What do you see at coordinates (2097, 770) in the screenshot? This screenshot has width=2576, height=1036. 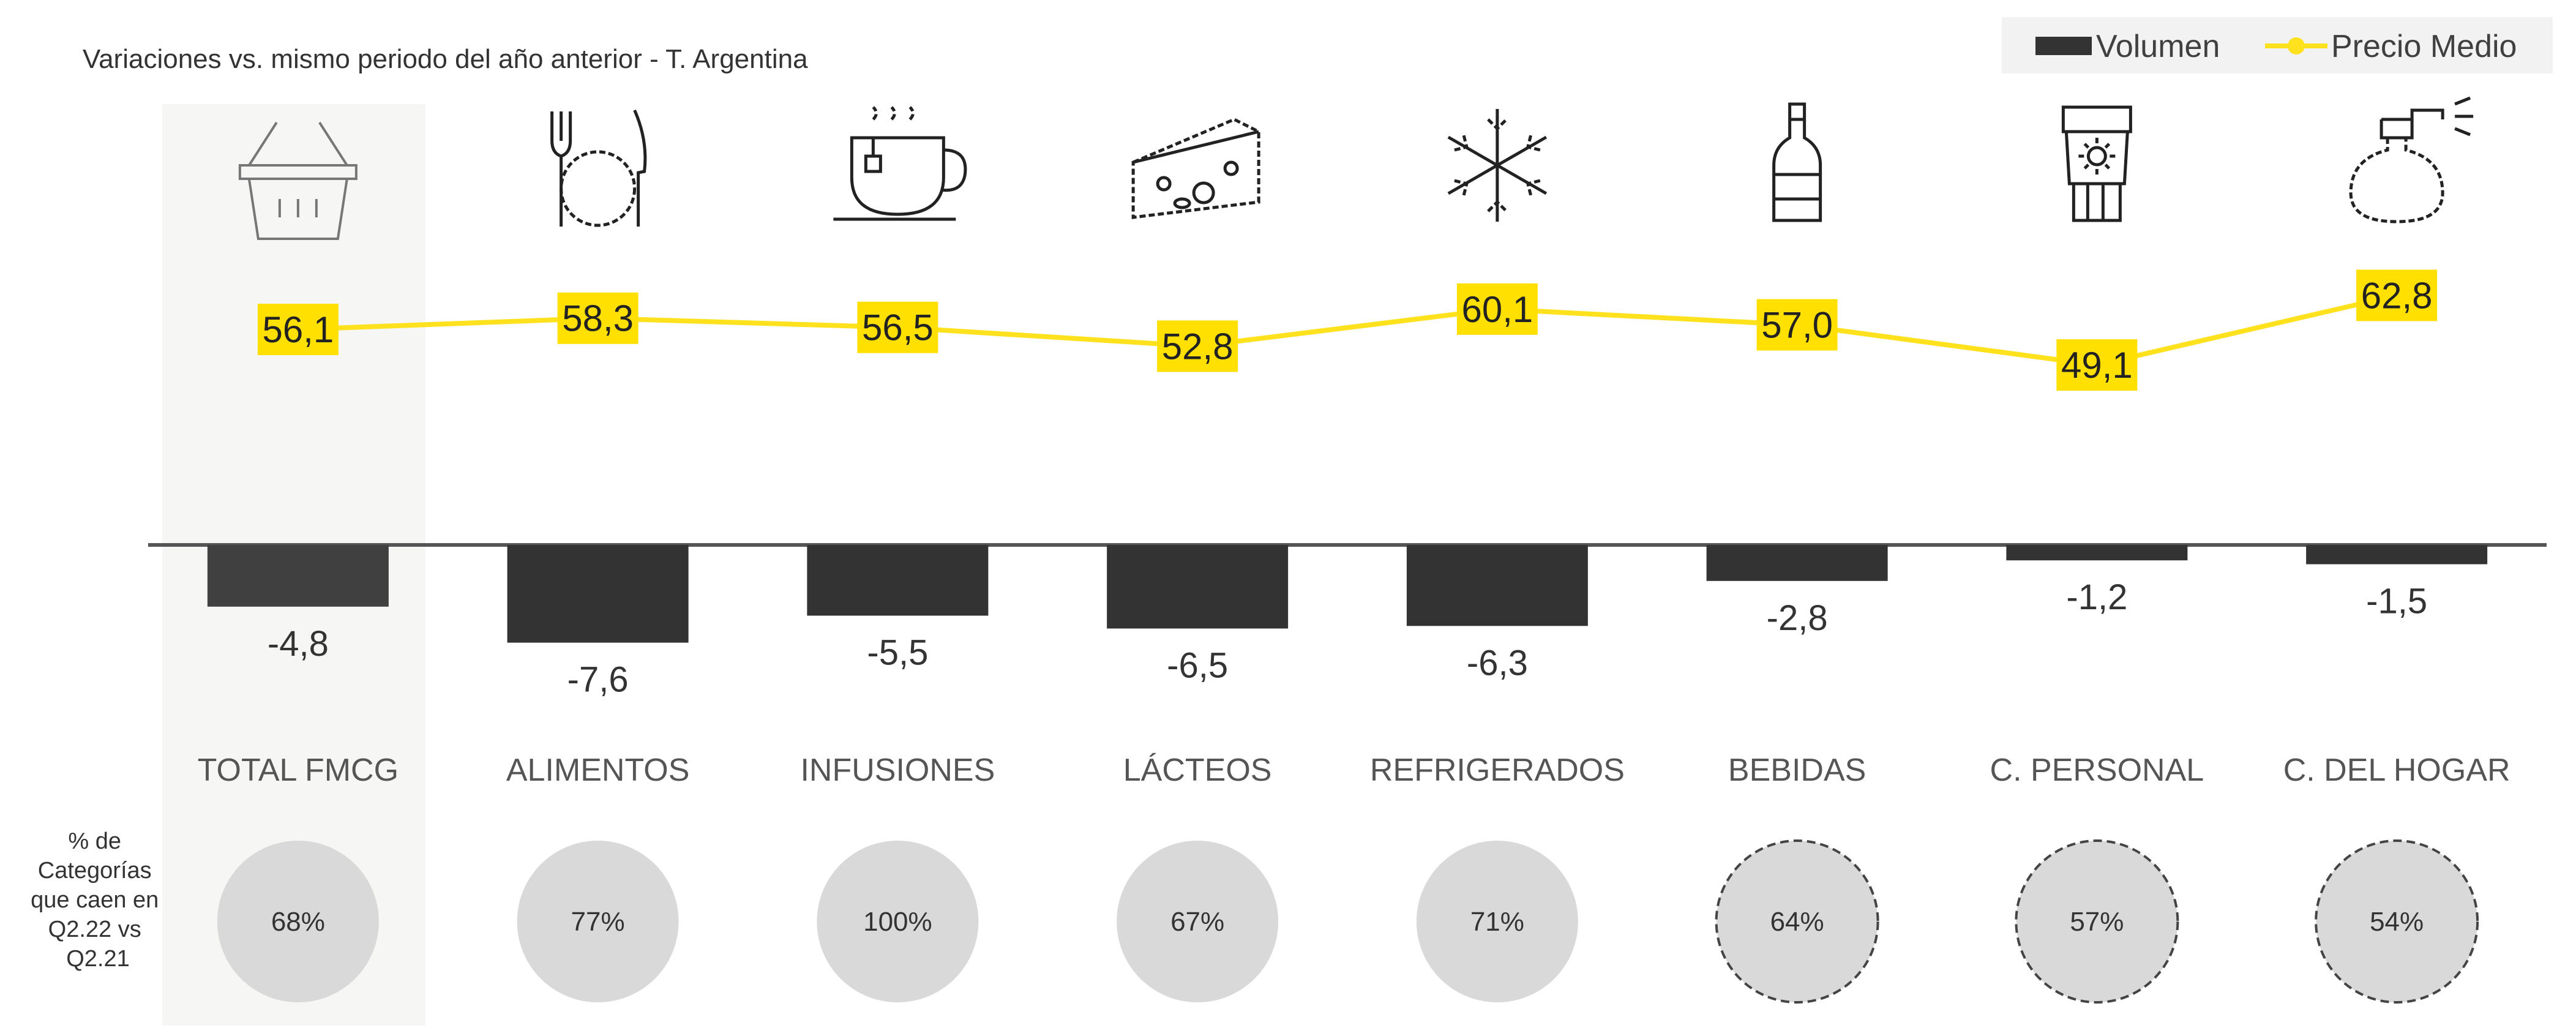 I see `category-label: C. PERSONAL` at bounding box center [2097, 770].